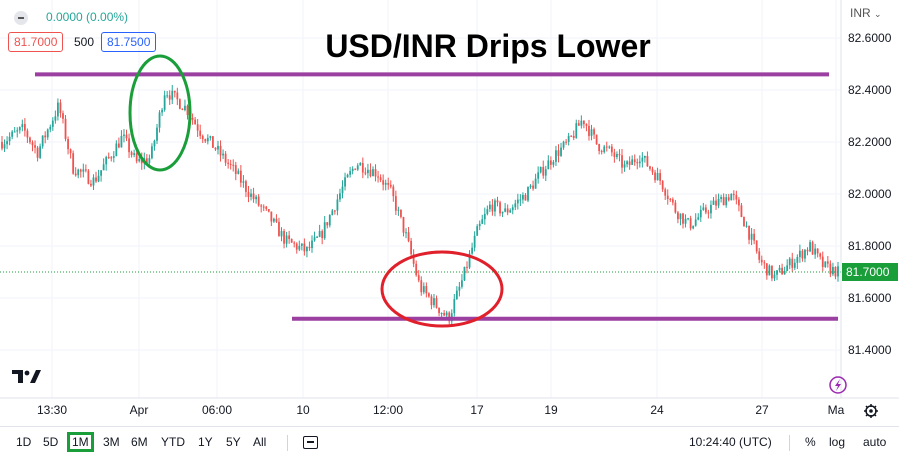 This screenshot has width=899, height=461. I want to click on ask-price: 81.7500, so click(129, 42).